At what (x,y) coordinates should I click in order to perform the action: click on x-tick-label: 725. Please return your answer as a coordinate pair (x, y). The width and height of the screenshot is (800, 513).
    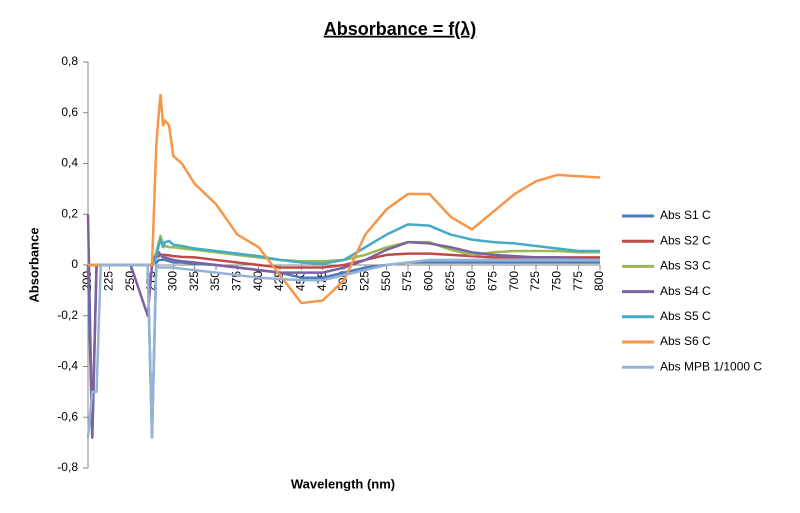
    Looking at the image, I should click on (535, 281).